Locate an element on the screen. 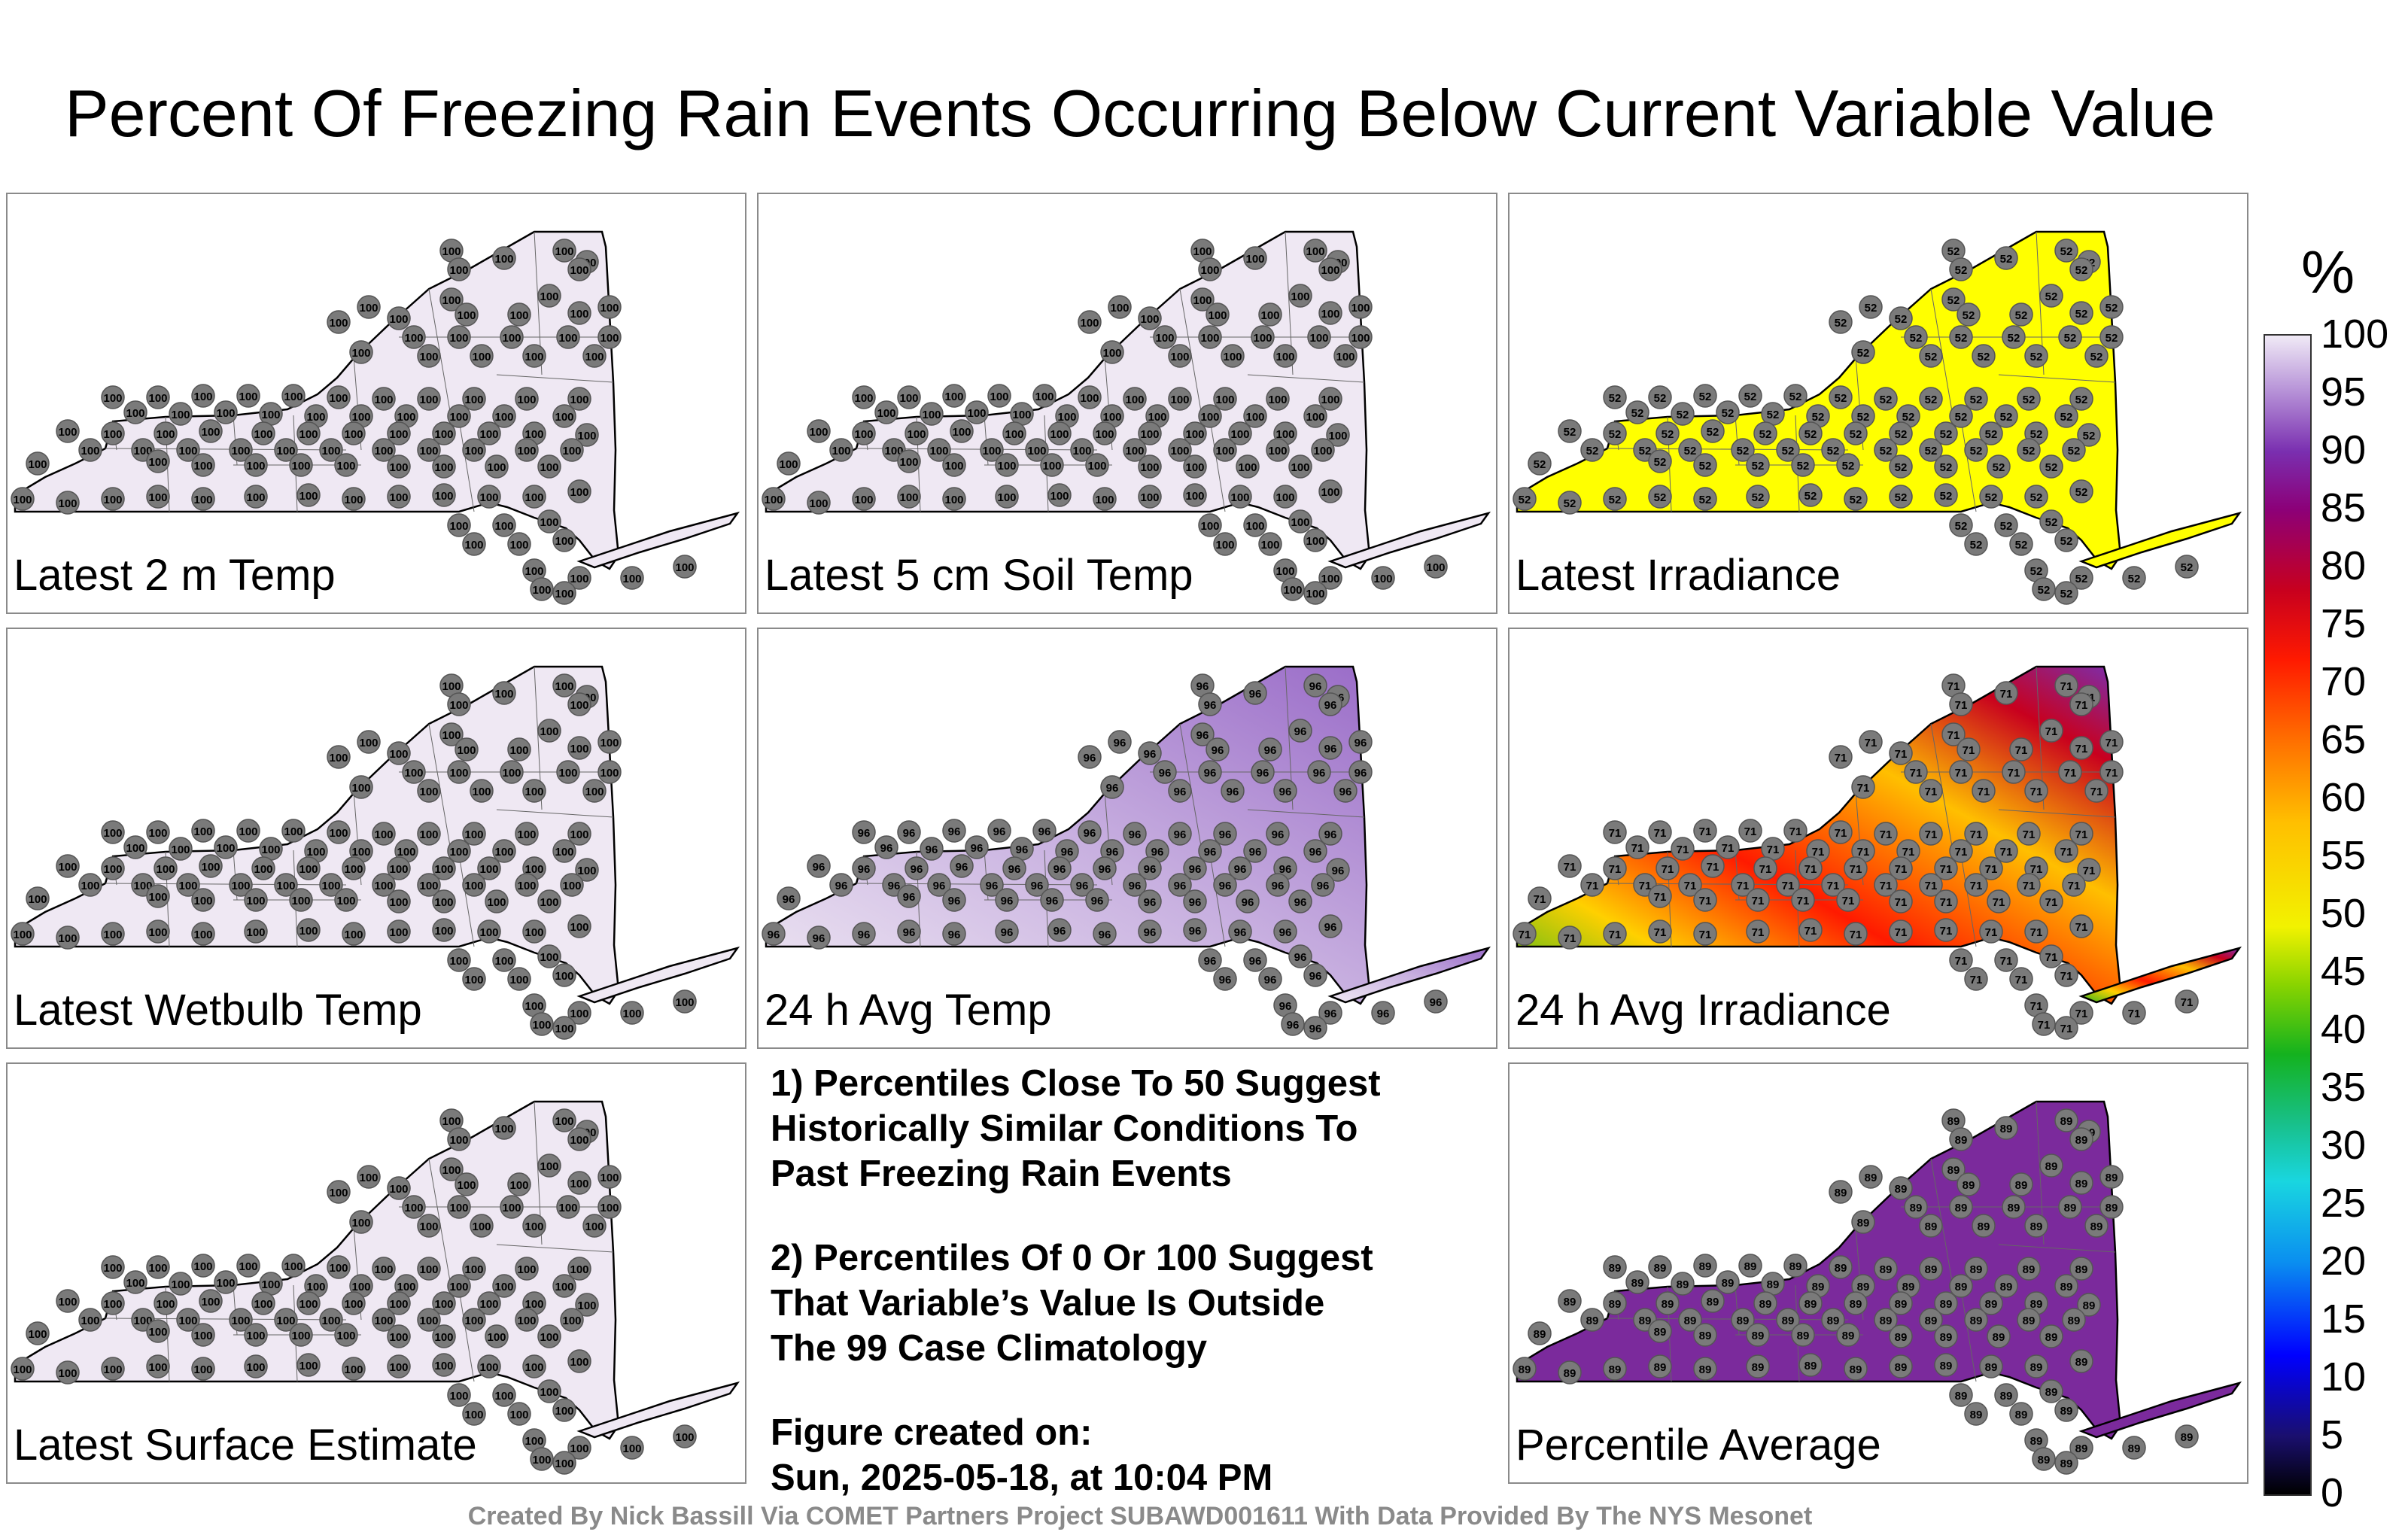 This screenshot has width=2408, height=1535. colorbar-tick-label: 10 is located at coordinates (2344, 1377).